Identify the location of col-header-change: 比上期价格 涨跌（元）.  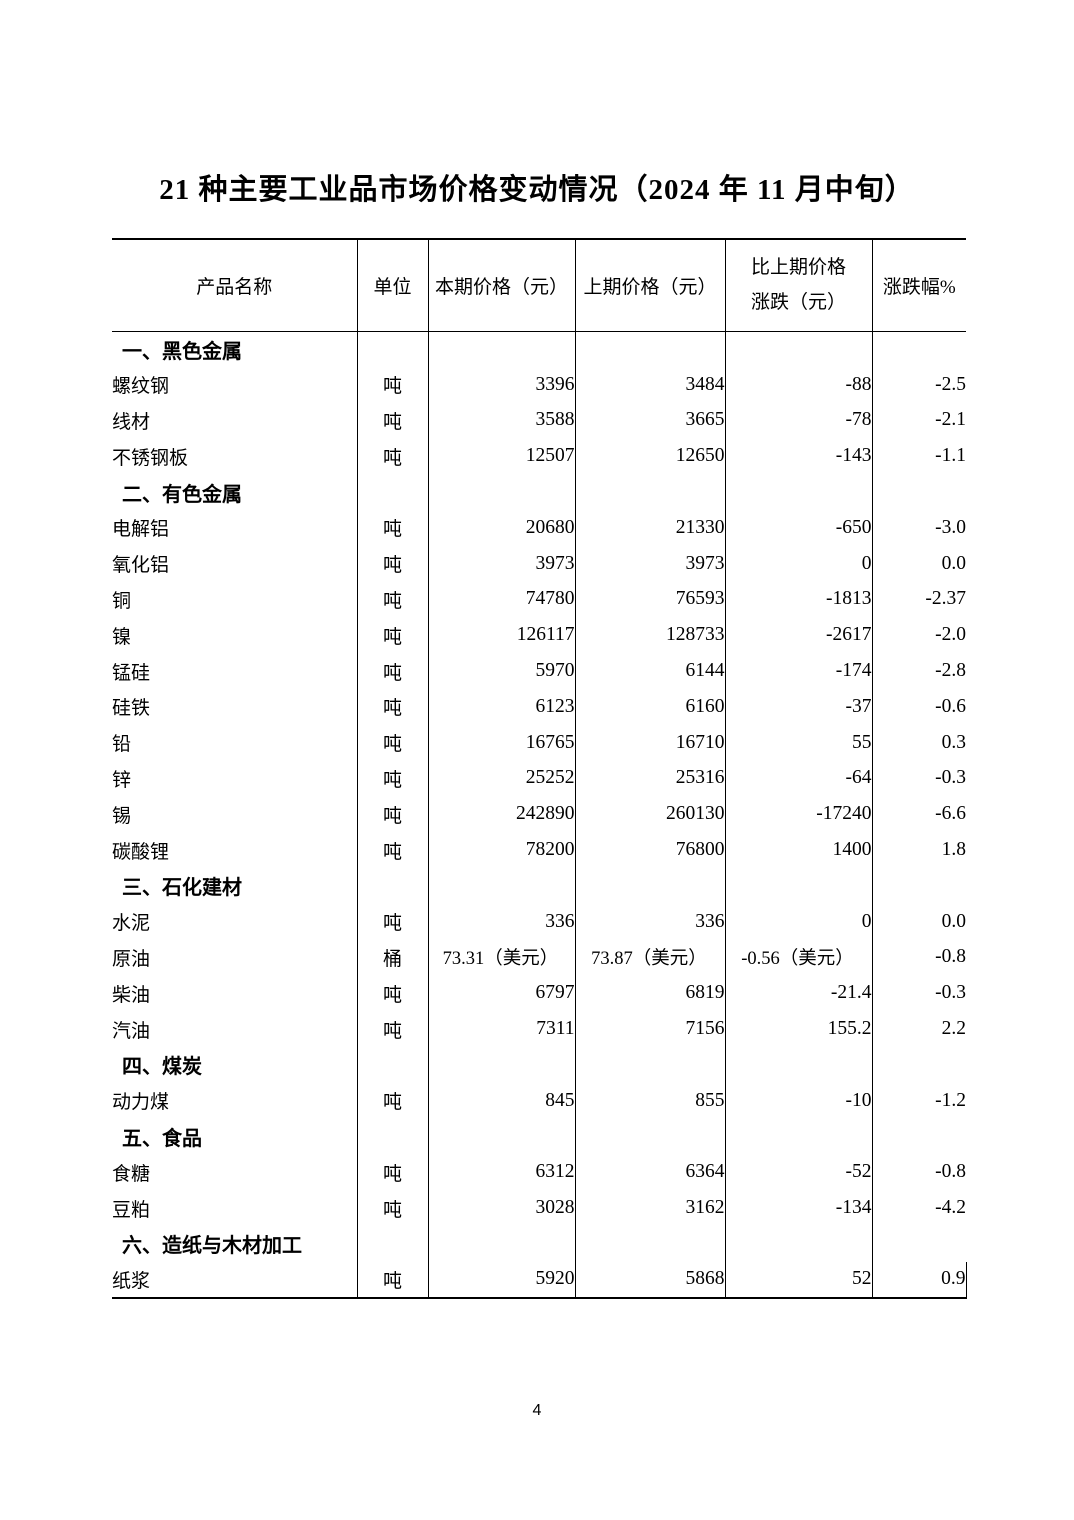
(799, 285).